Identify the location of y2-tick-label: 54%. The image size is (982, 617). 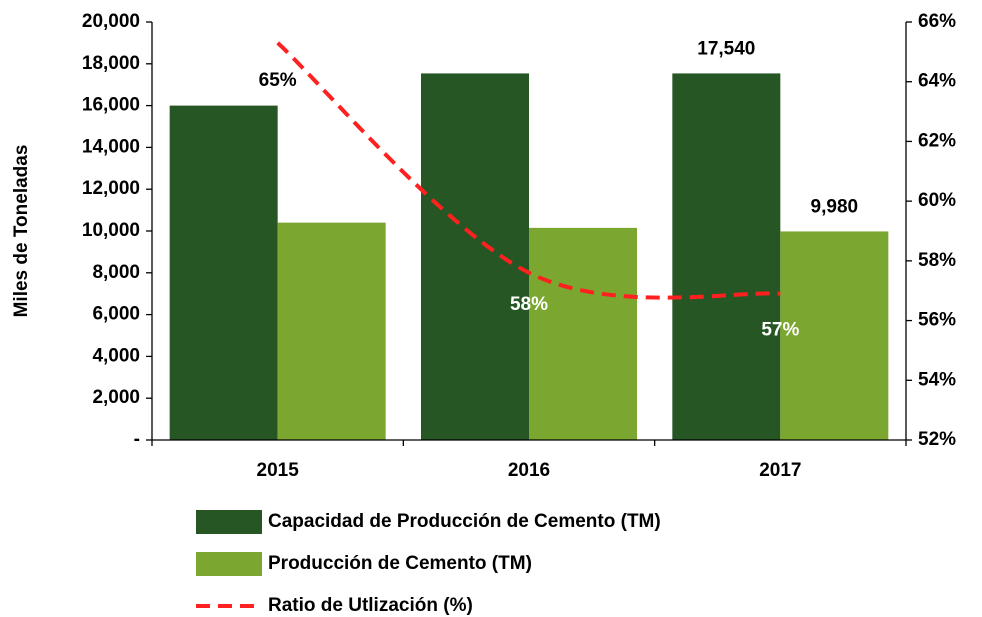
(937, 379).